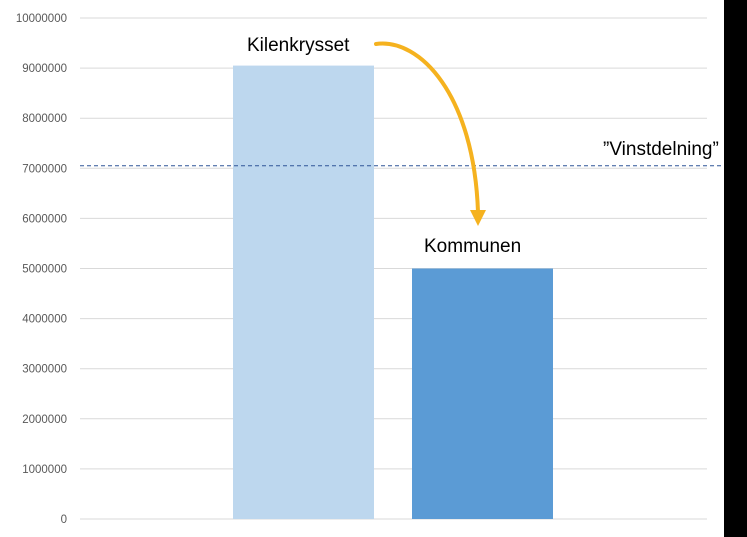  What do you see at coordinates (44, 320) in the screenshot?
I see `y-tick-label: 4000000` at bounding box center [44, 320].